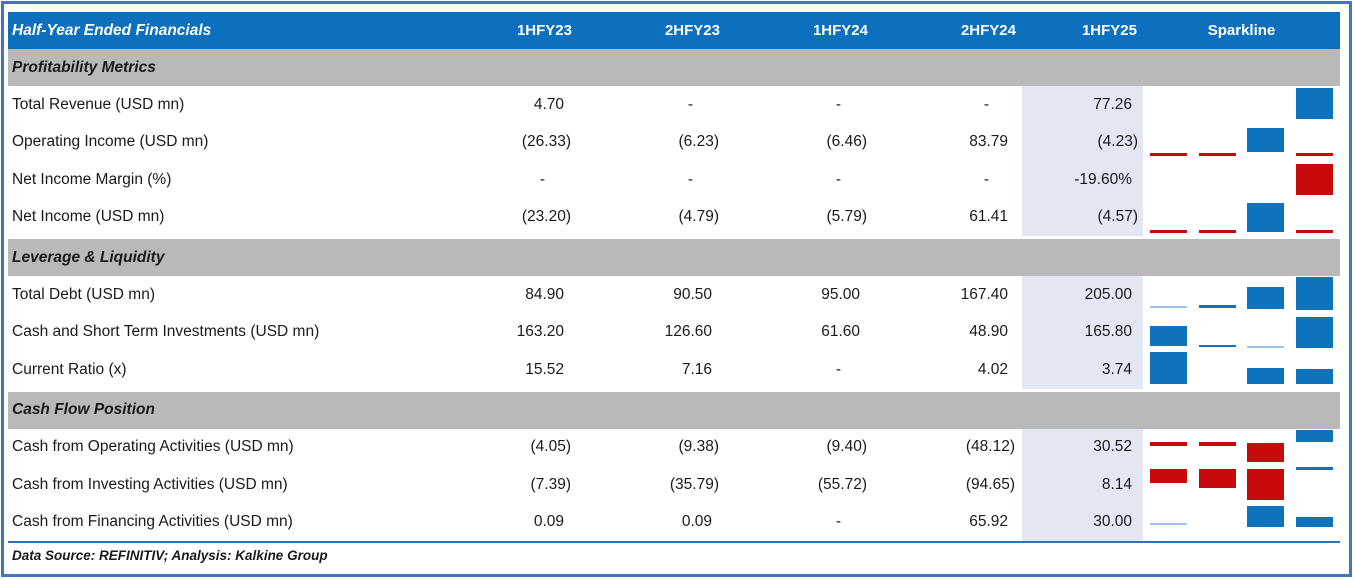 The height and width of the screenshot is (579, 1354). I want to click on column-header-1hfy25: 1HFY25, so click(1109, 30).